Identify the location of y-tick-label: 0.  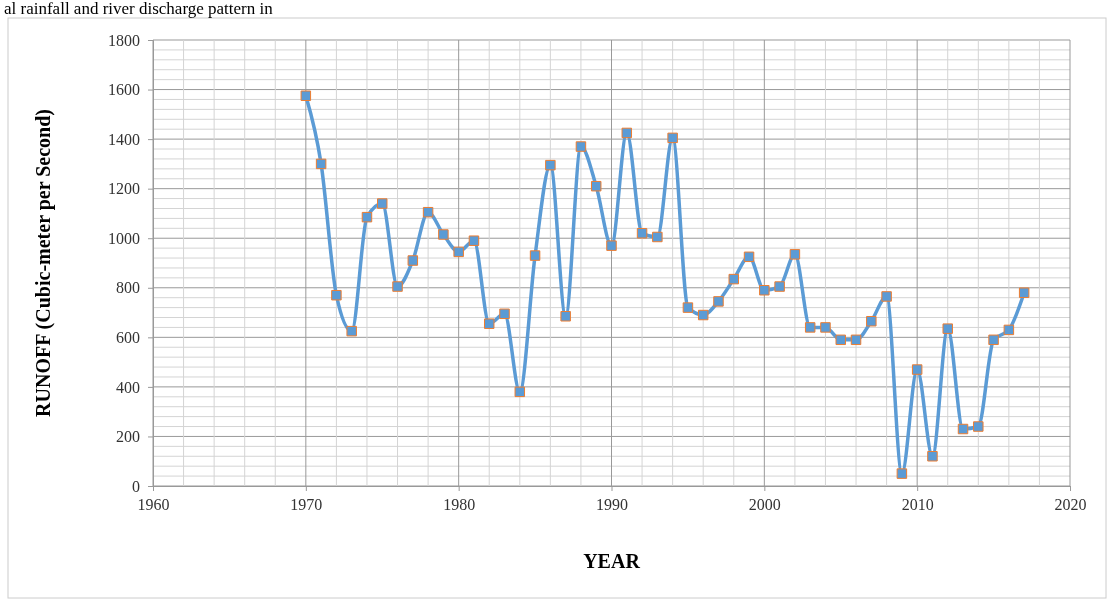
(136, 486).